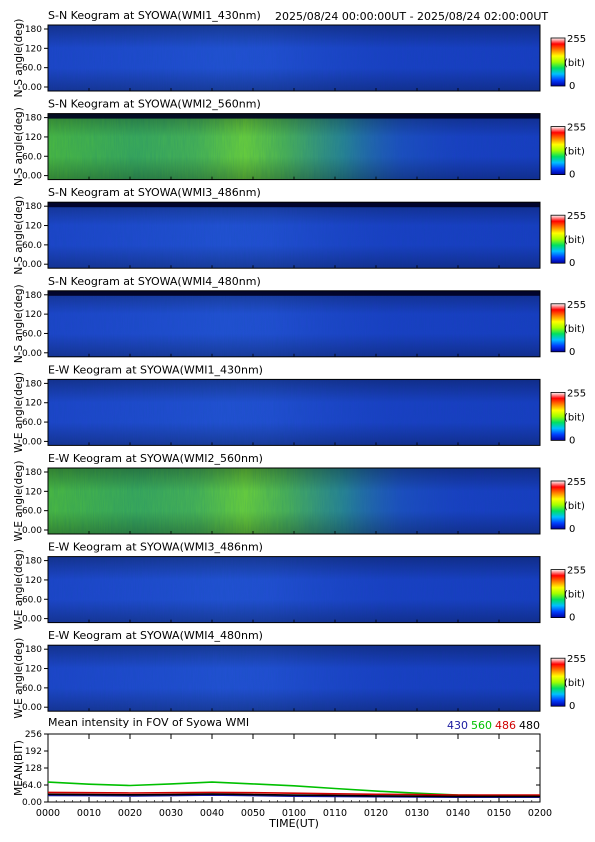 This screenshot has width=595, height=842. I want to click on x-tick-label: 0120, so click(376, 813).